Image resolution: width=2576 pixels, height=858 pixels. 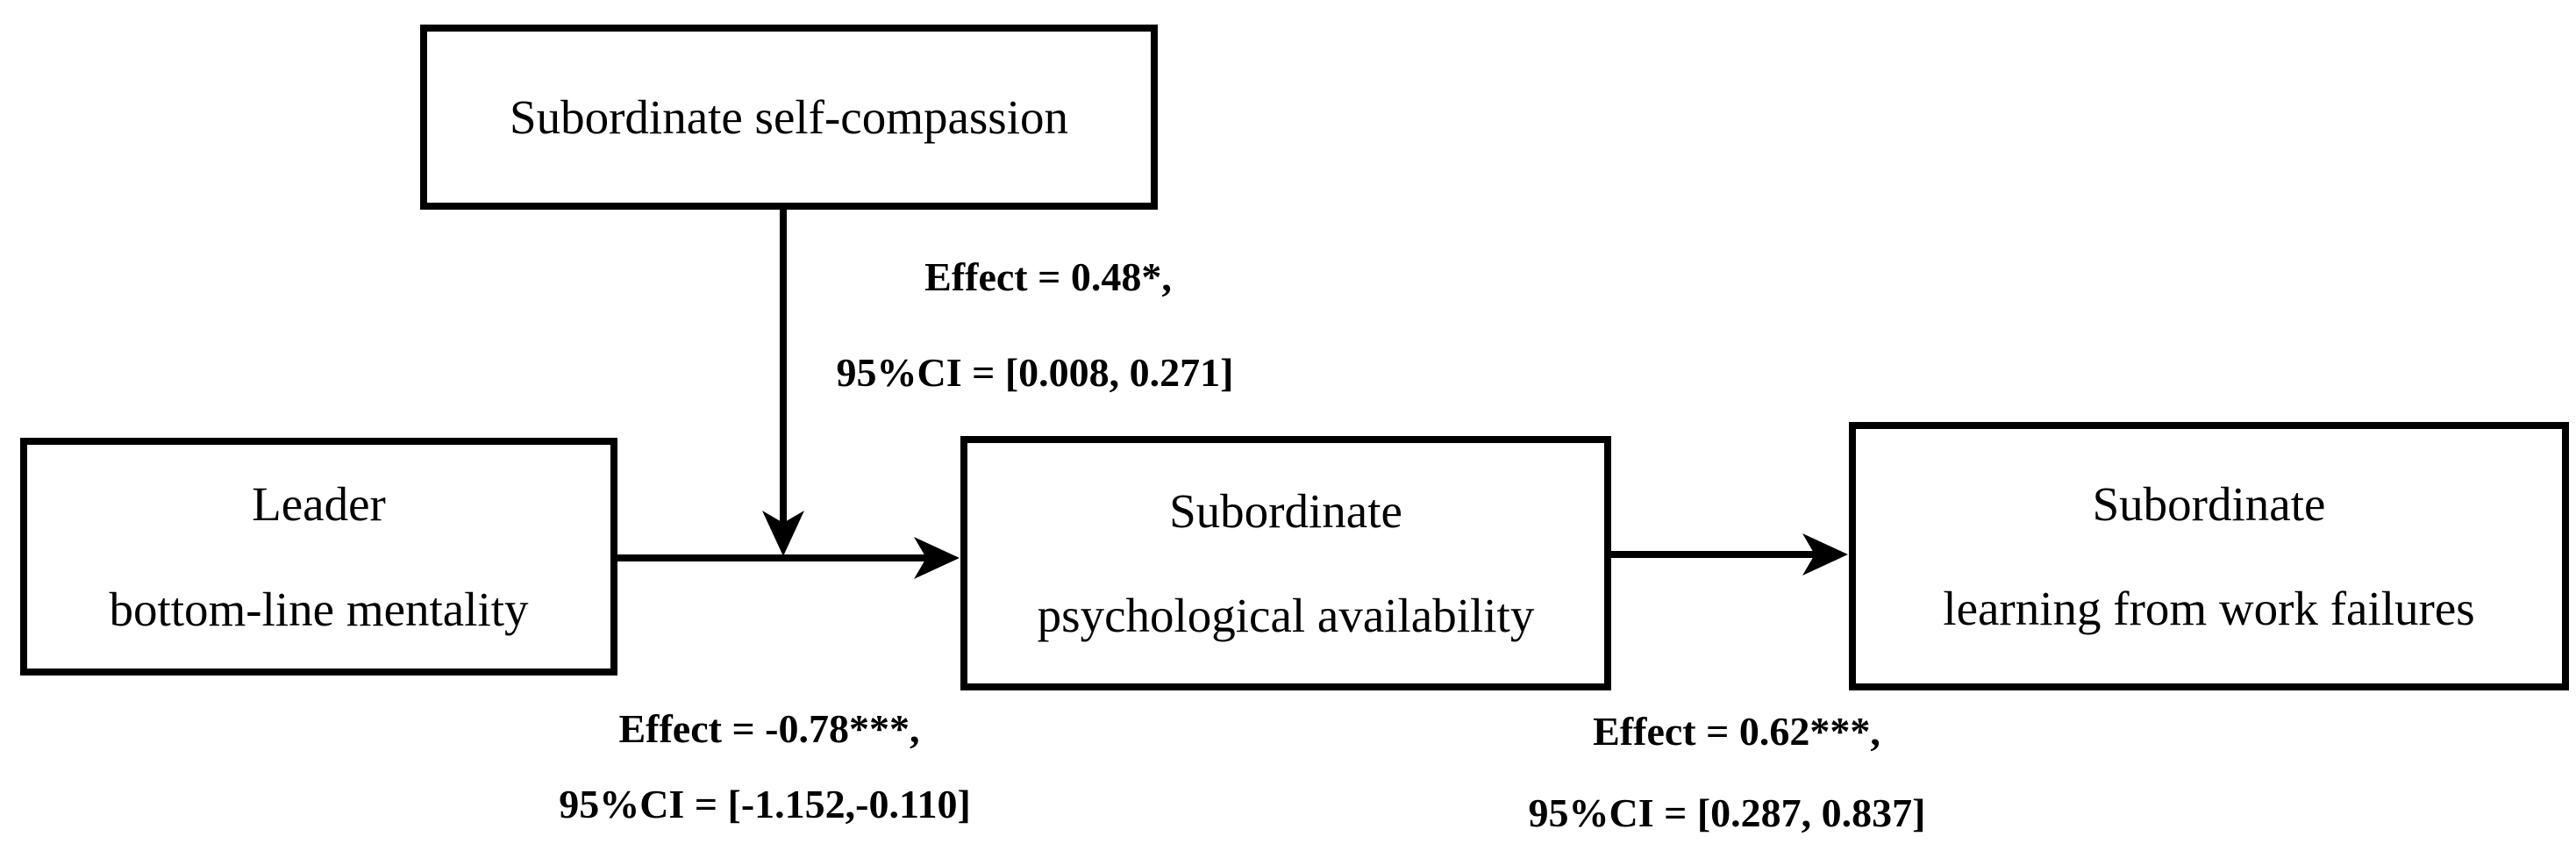 What do you see at coordinates (319, 504) in the screenshot?
I see `node-label: Leader` at bounding box center [319, 504].